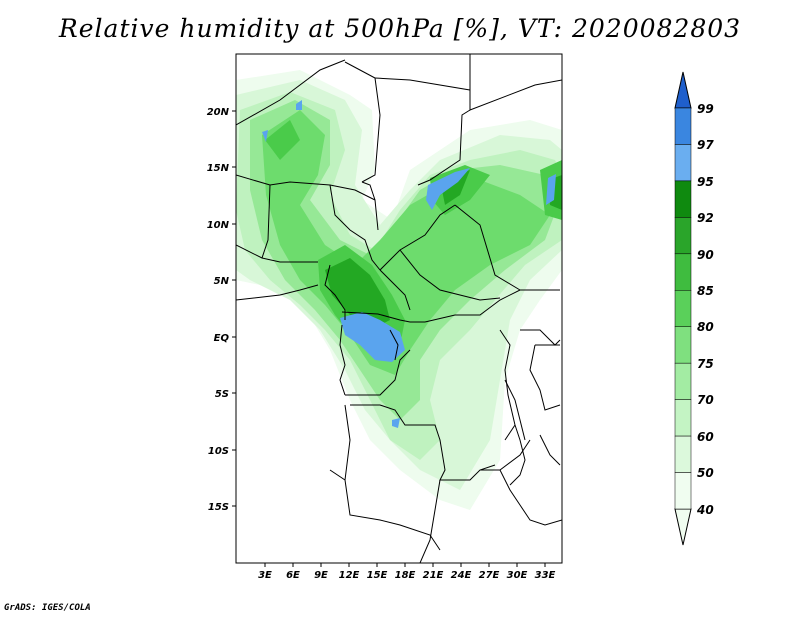  What do you see at coordinates (705, 109) in the screenshot?
I see `colorbar-label: 99` at bounding box center [705, 109].